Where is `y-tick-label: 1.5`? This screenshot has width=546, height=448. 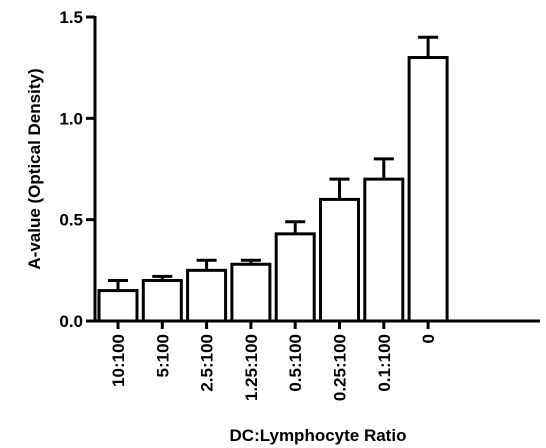 y-tick-label: 1.5 is located at coordinates (71, 17).